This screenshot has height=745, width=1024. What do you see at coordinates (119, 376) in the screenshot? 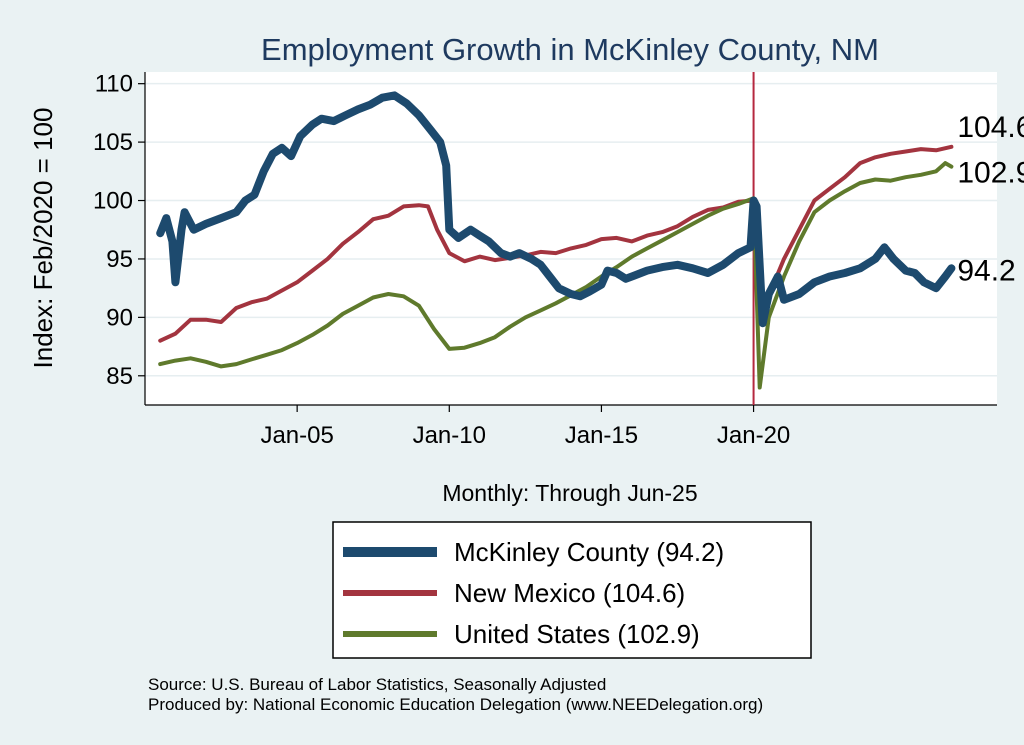
I see `y-tick-label: 85` at bounding box center [119, 376].